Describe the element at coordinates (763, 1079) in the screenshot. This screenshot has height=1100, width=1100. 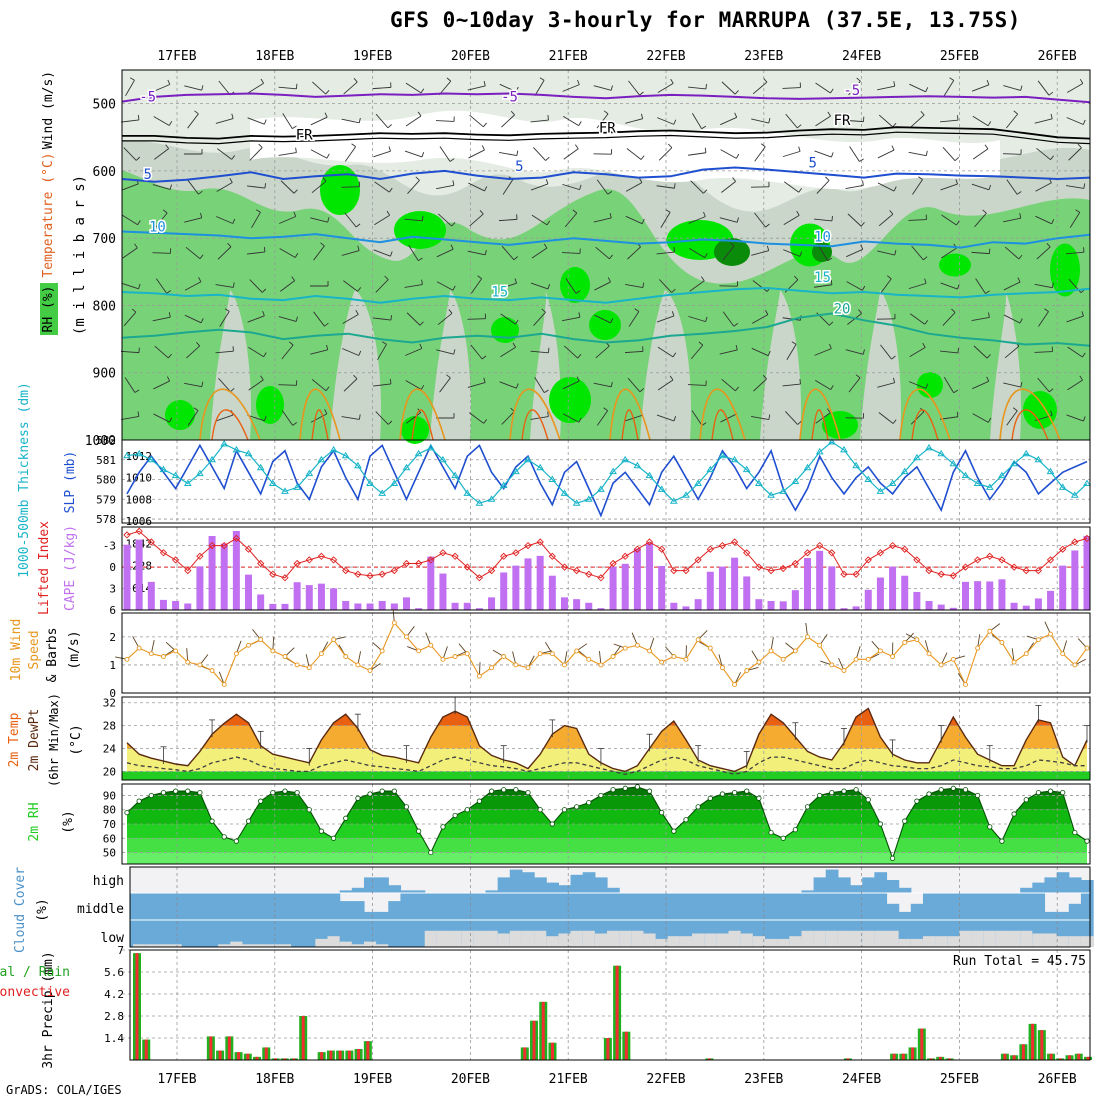
I see `date-label-bottom: 23FEB` at that location.